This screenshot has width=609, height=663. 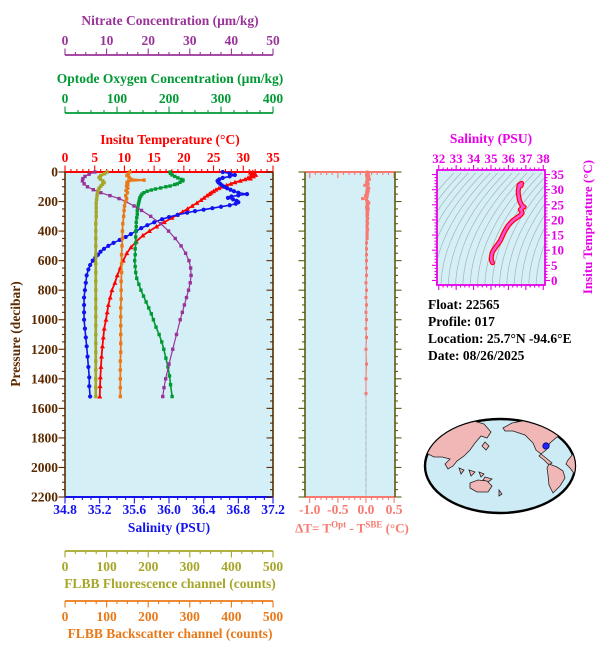 What do you see at coordinates (170, 633) in the screenshot?
I see `backscatter-axis-title: FLBB Backscatter channel (counts)` at bounding box center [170, 633].